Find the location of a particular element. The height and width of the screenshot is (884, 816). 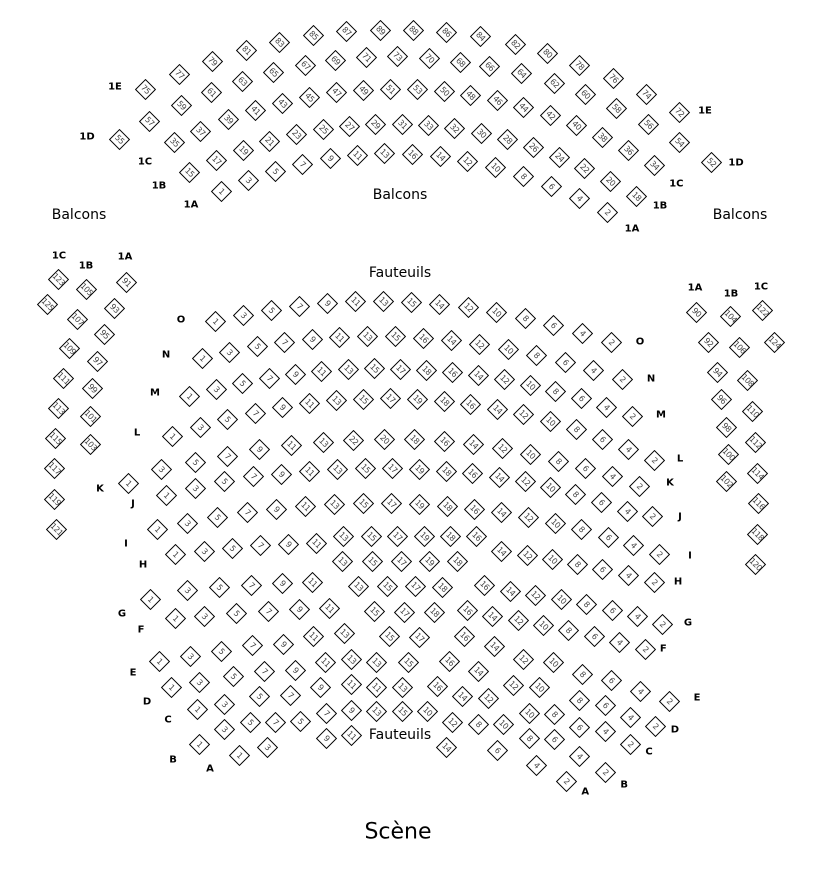

seat-balcony-1B-32: 32 is located at coordinates (455, 128).